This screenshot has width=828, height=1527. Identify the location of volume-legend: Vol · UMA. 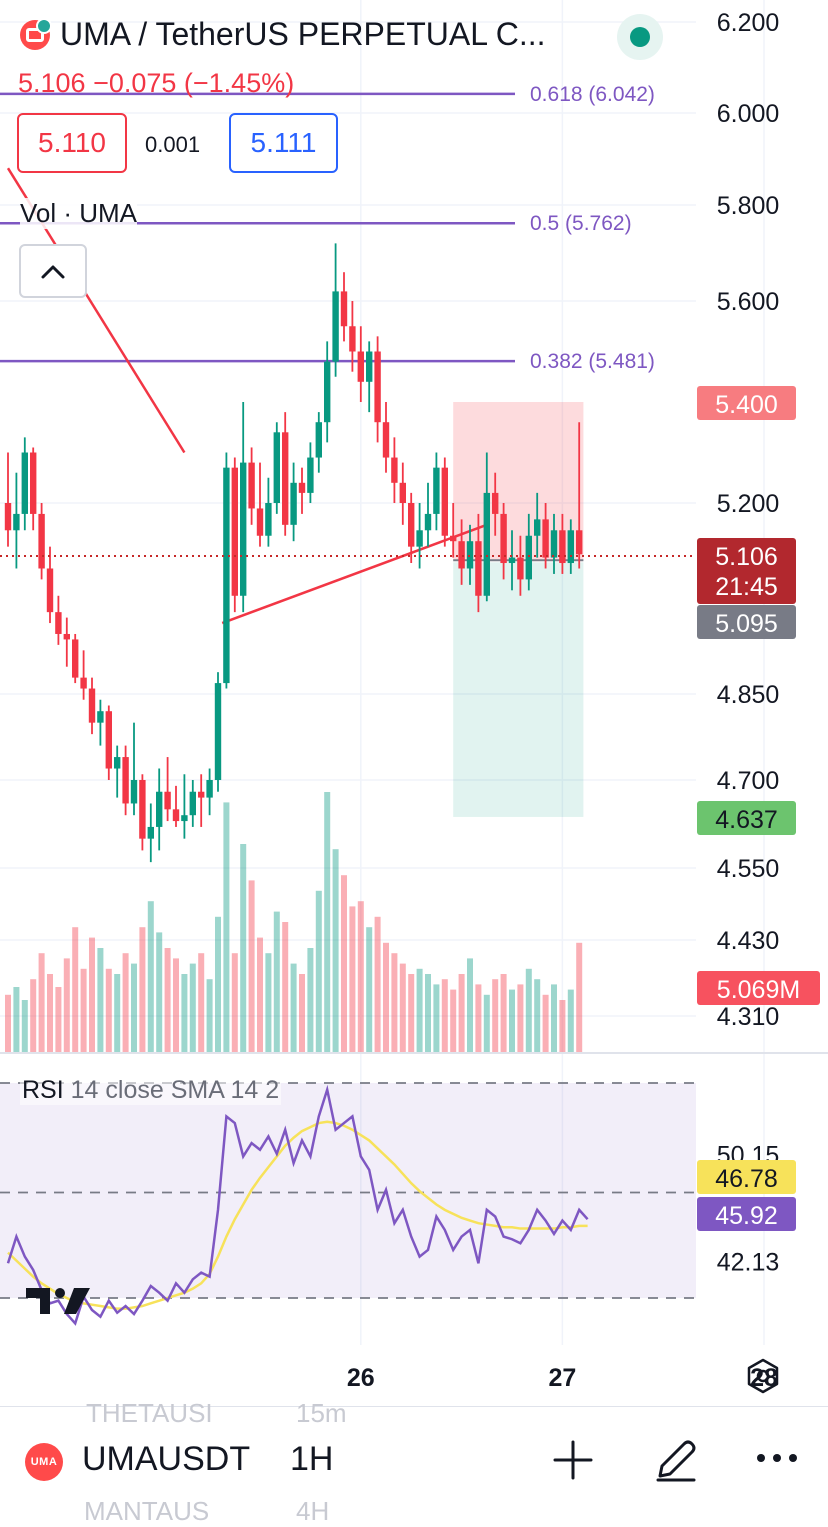
(79, 213).